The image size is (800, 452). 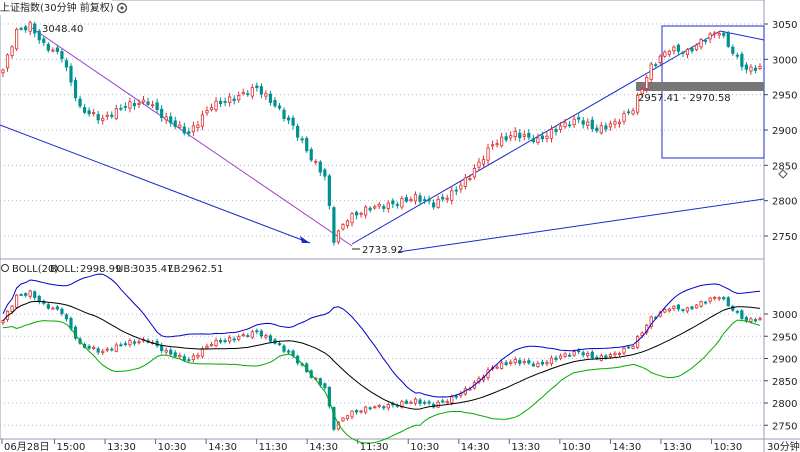 I want to click on trendline-blue-low, so click(x=581, y=225).